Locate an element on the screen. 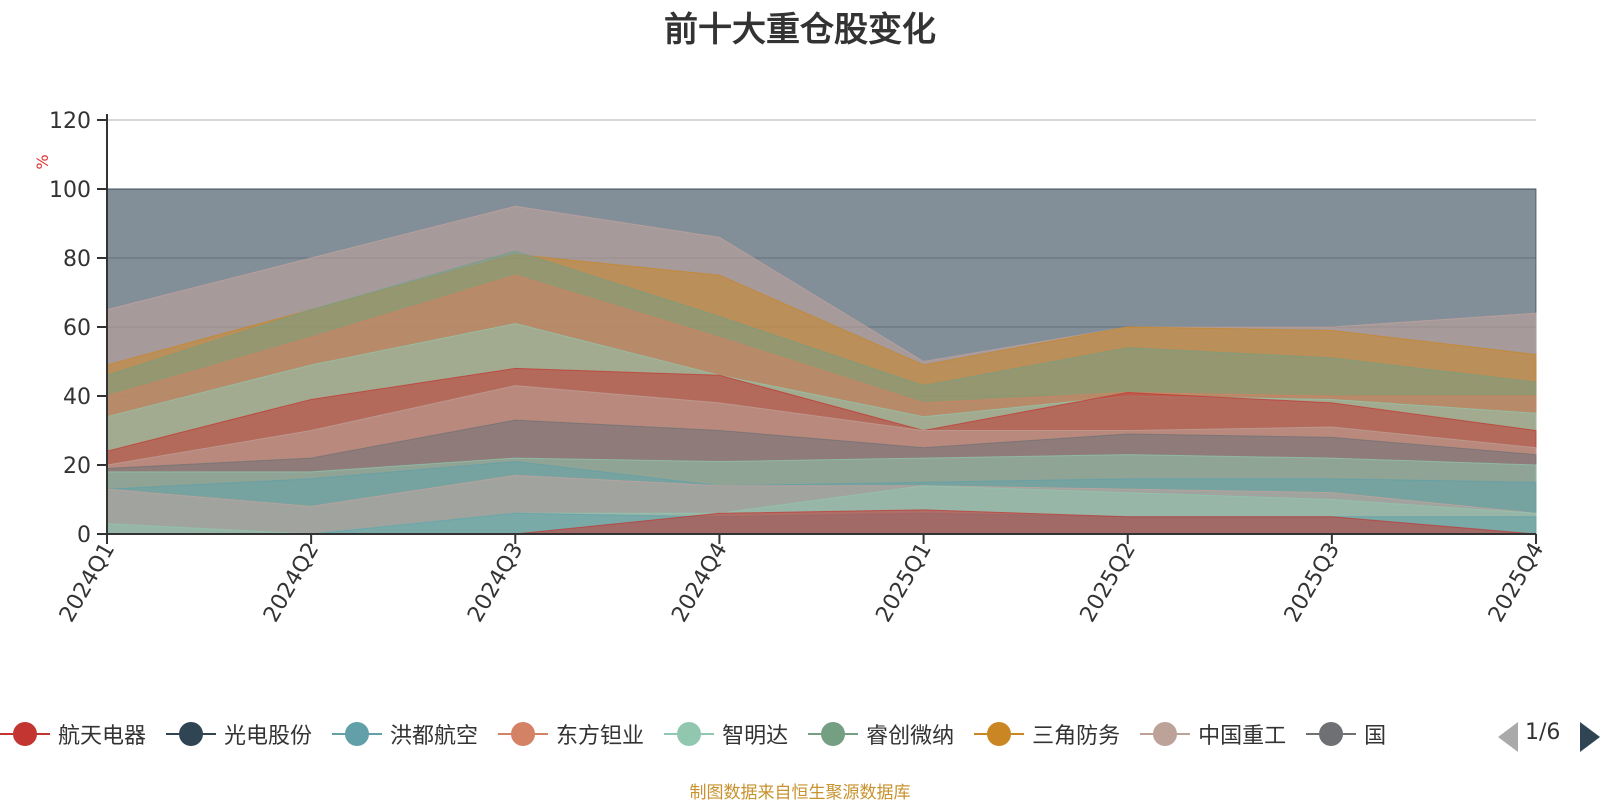  y-tick-label: 80 is located at coordinates (77, 259).